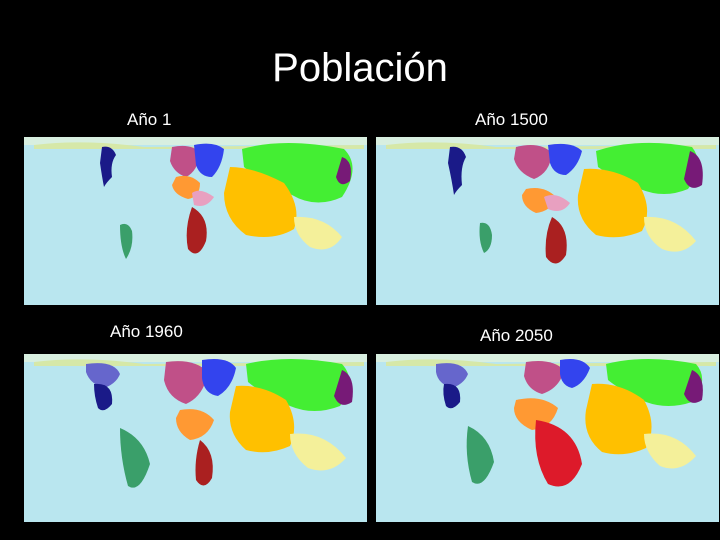  I want to click on cartogram-year-1500-graphic, so click(547, 200).